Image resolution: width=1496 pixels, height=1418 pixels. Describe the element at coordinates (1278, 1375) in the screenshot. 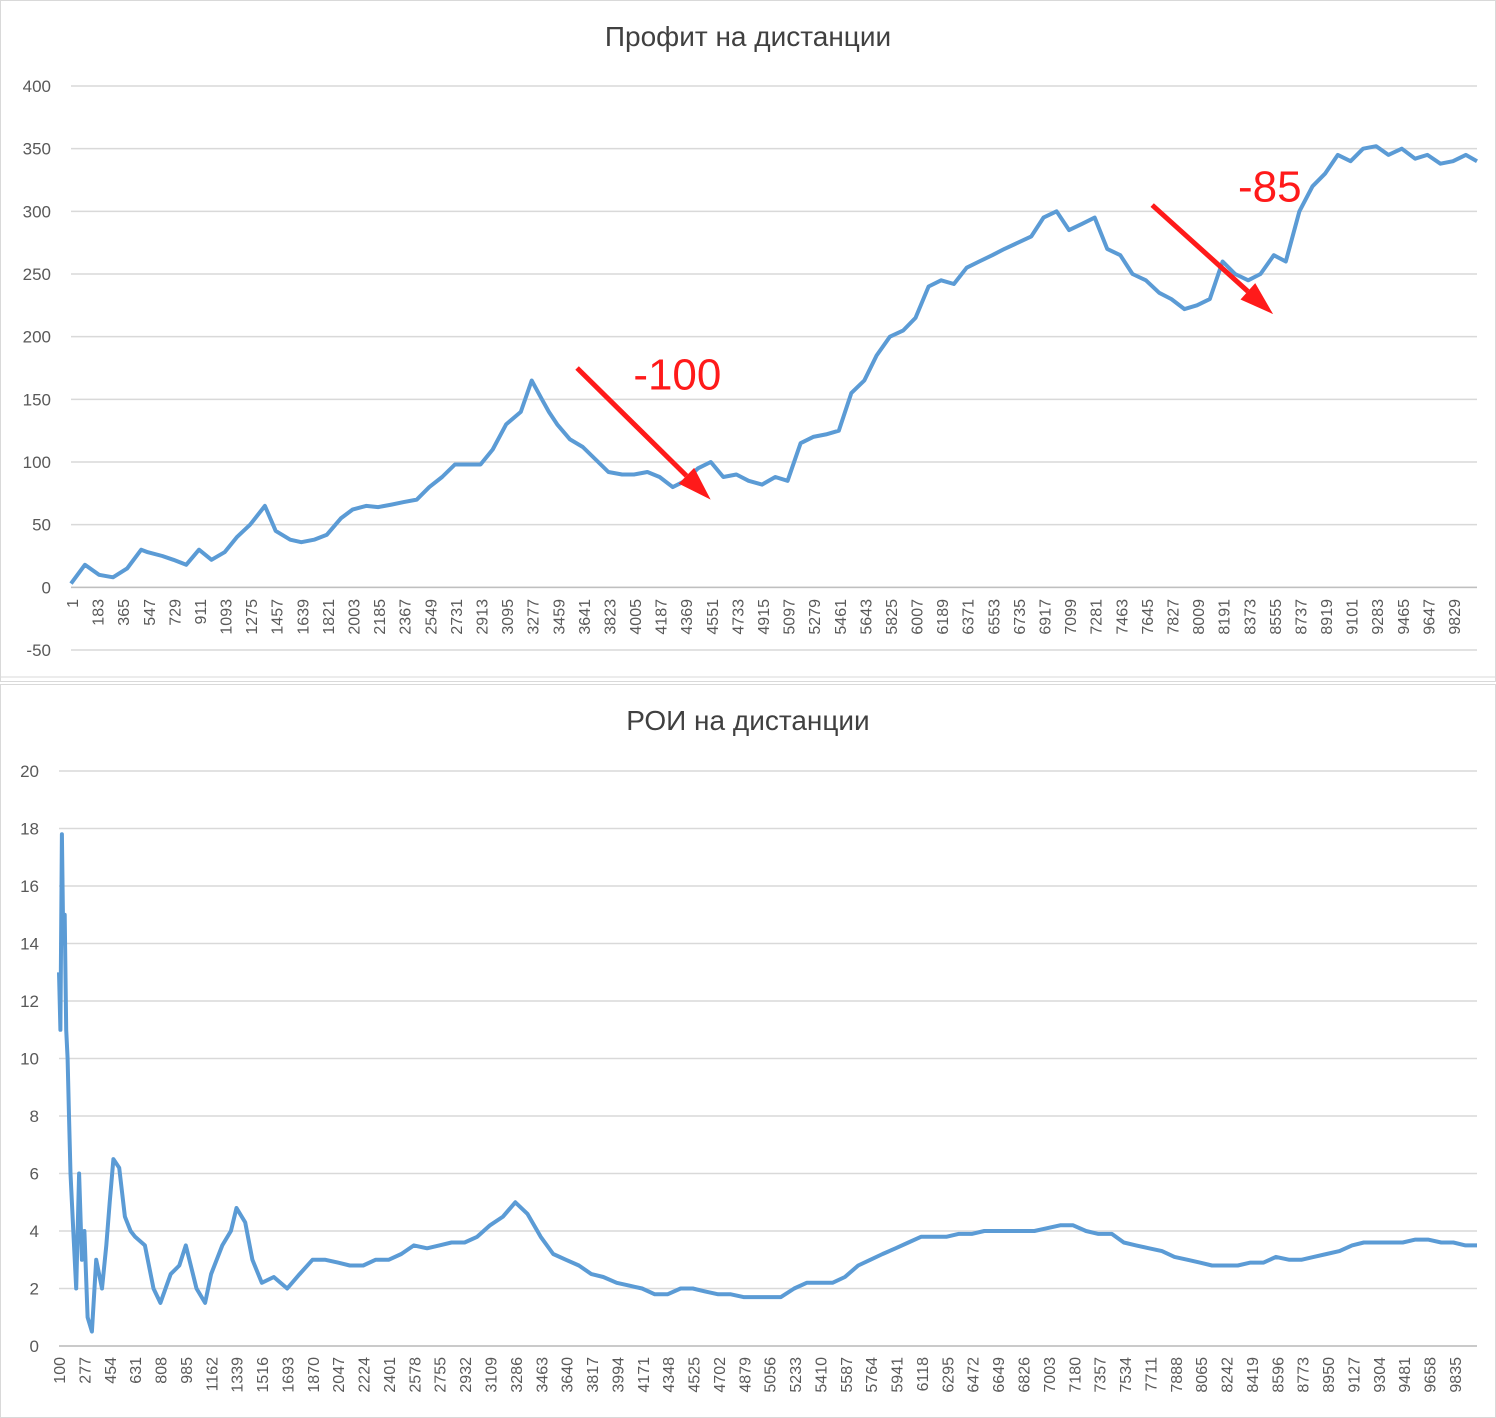

I see `x-tick-label: 8596` at that location.